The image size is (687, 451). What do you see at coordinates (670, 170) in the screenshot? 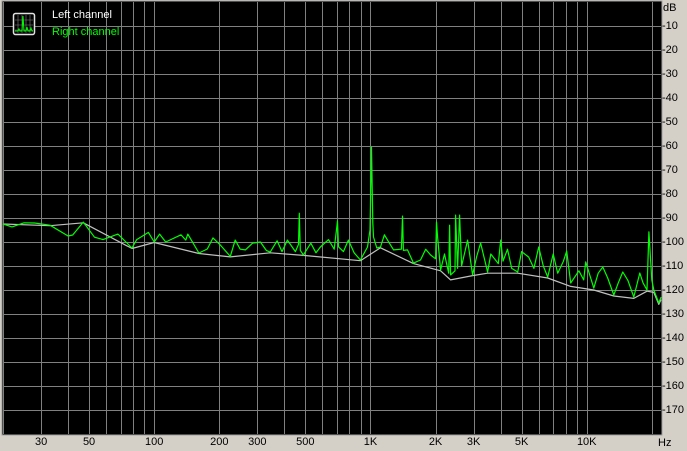
I see `y-tick-label: -70` at bounding box center [670, 170].